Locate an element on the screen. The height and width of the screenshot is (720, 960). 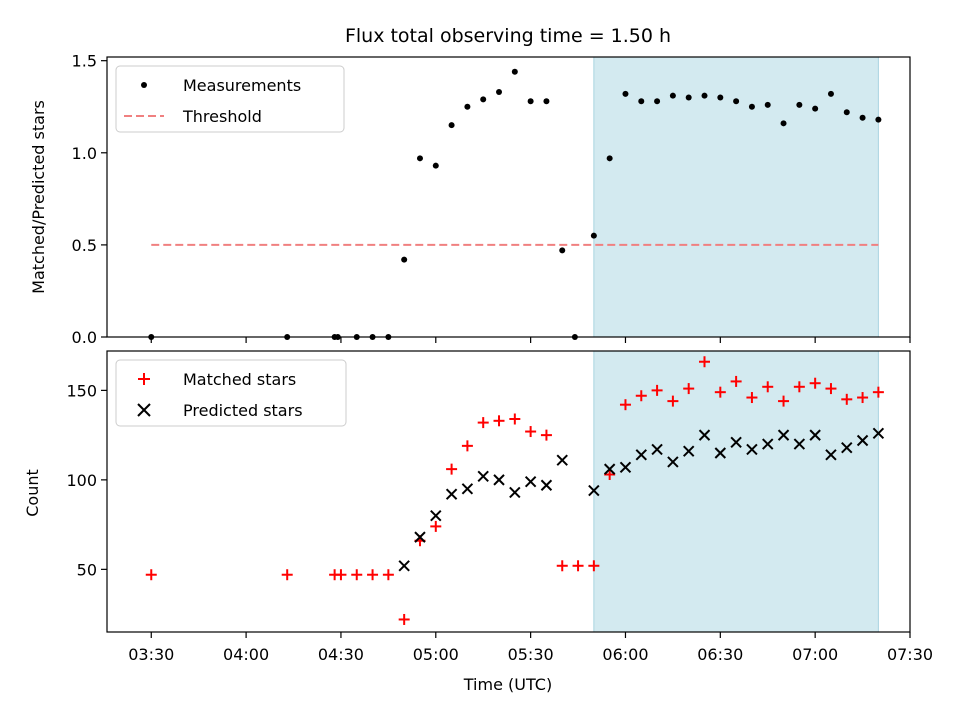
bottom-legend: Matched stars Predicted stars is located at coordinates (231, 393).